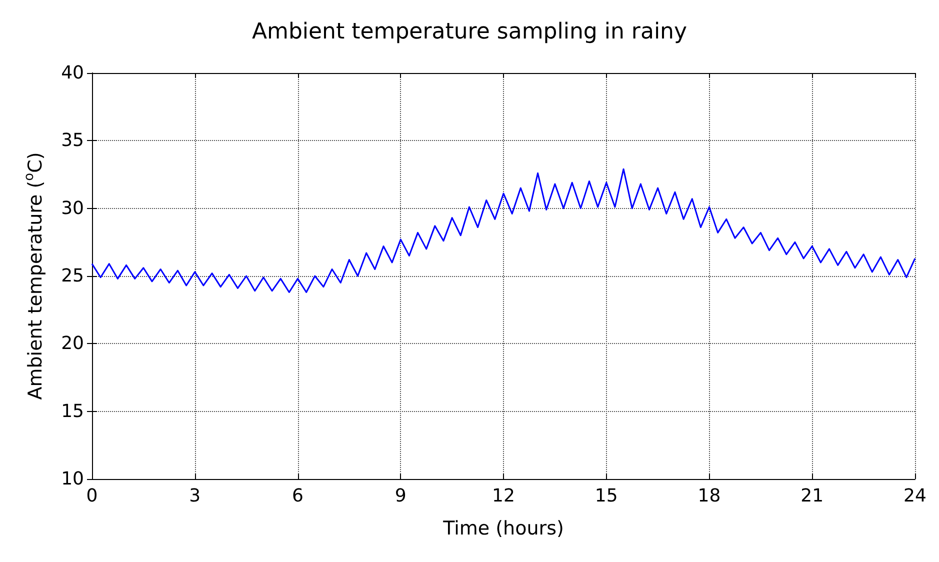  Describe the element at coordinates (298, 496) in the screenshot. I see `x-tick-label: 6` at that location.